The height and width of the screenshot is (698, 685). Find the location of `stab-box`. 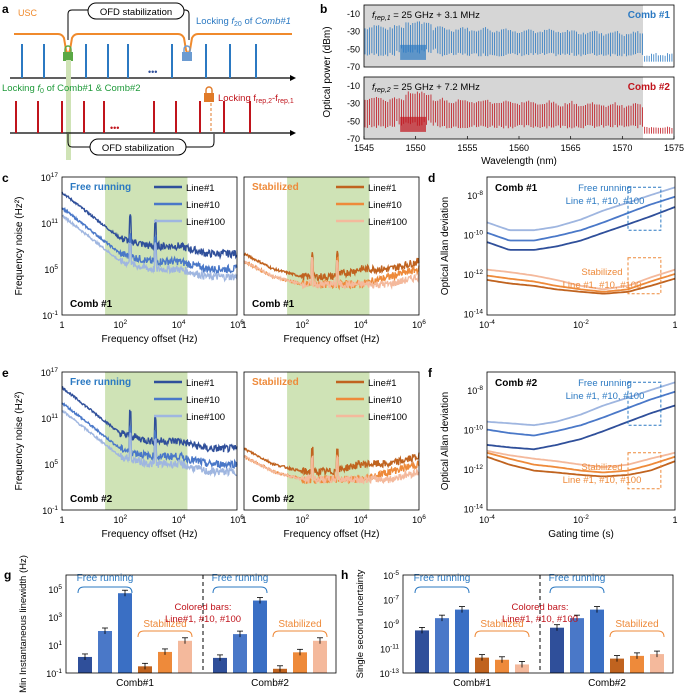

stab-box is located at coordinates (644, 276).